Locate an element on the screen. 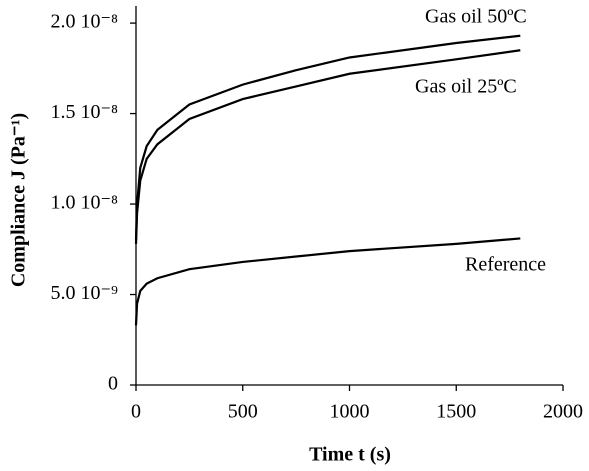  series-label: Gas oil 50ºC is located at coordinates (476, 17).